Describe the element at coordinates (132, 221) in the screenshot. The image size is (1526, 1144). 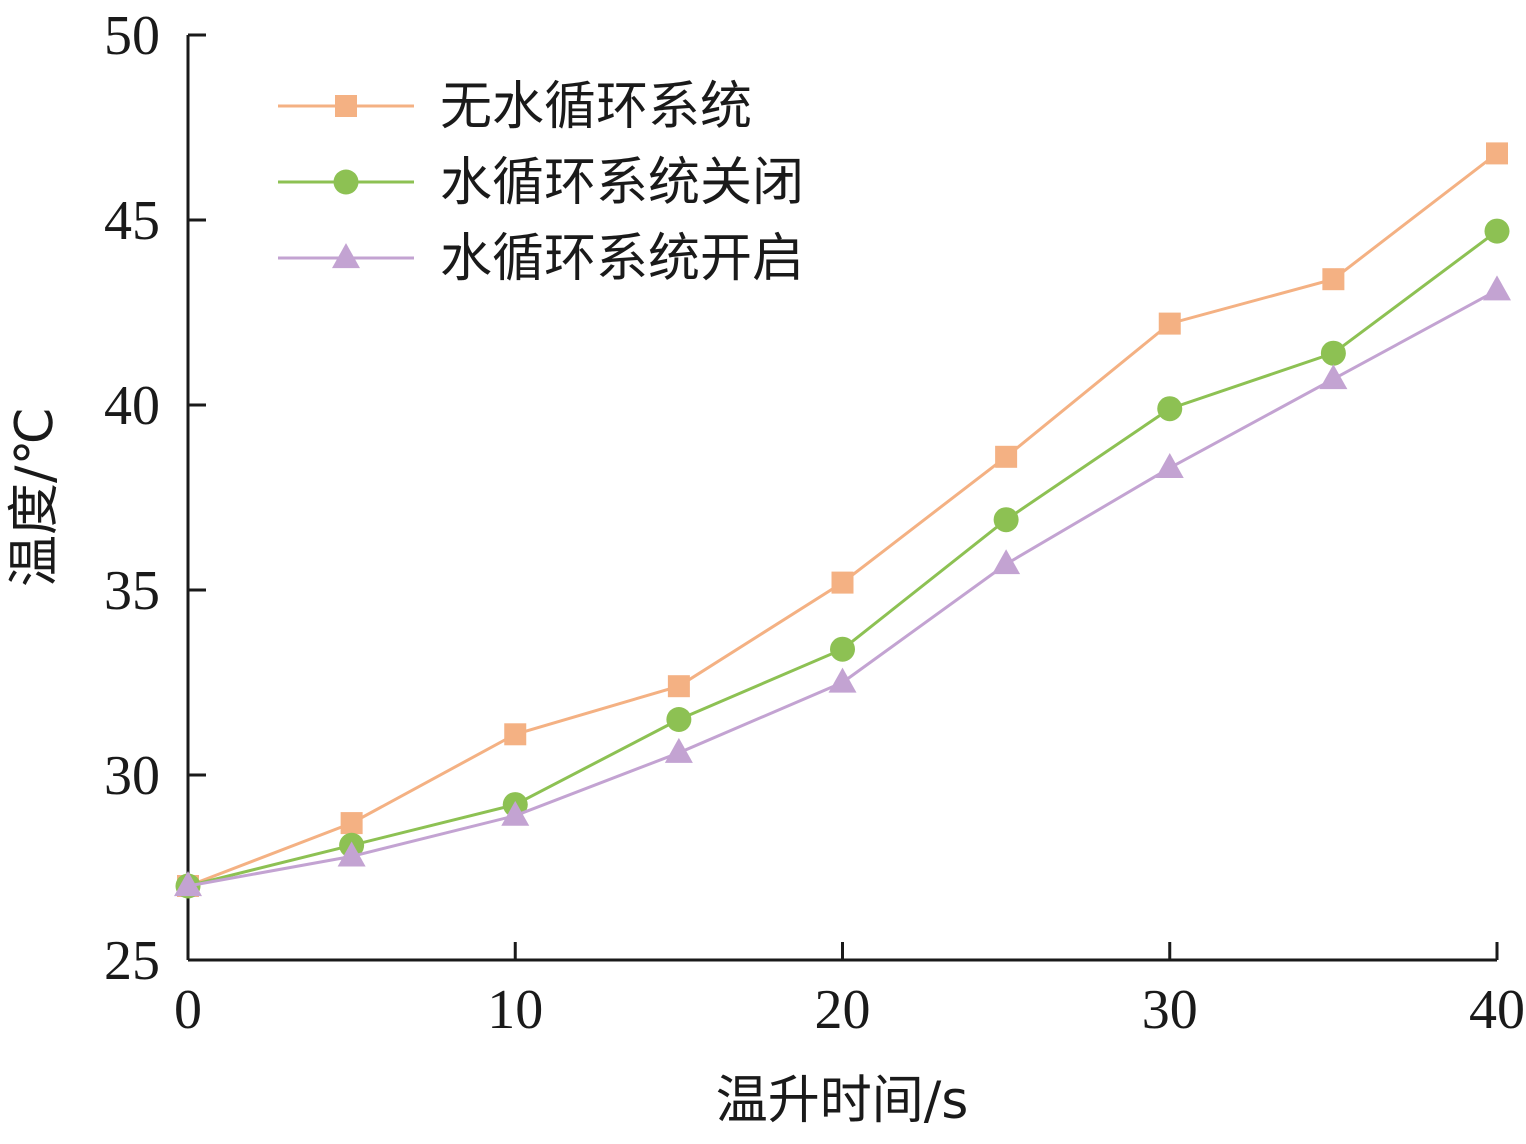
I see `y-tick-label: 45` at that location.